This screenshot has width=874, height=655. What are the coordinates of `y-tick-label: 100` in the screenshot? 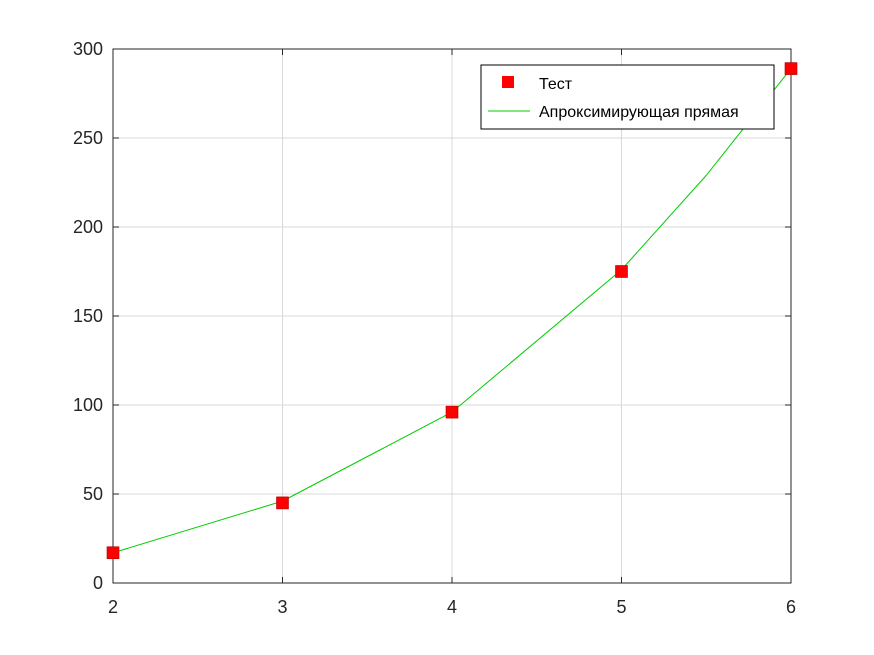 It's located at (88, 405).